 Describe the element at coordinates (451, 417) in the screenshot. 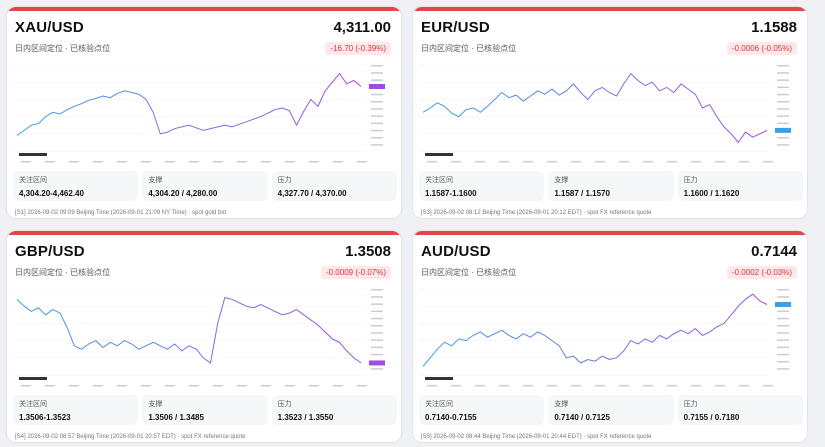

I see `stat-value: 0.7140-0.7155` at that location.